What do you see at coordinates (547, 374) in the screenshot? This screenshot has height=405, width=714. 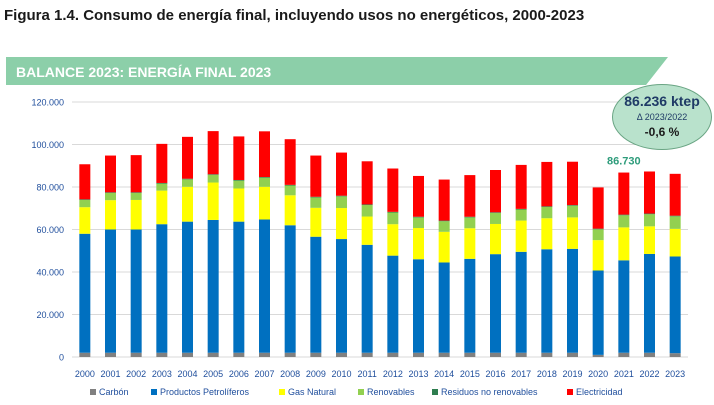 I see `x-tick-label: 2018` at bounding box center [547, 374].